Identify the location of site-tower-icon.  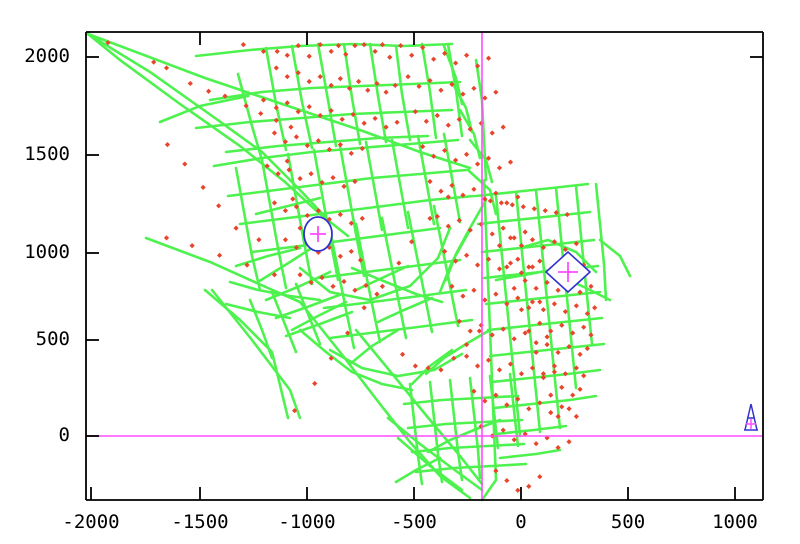
(751, 417).